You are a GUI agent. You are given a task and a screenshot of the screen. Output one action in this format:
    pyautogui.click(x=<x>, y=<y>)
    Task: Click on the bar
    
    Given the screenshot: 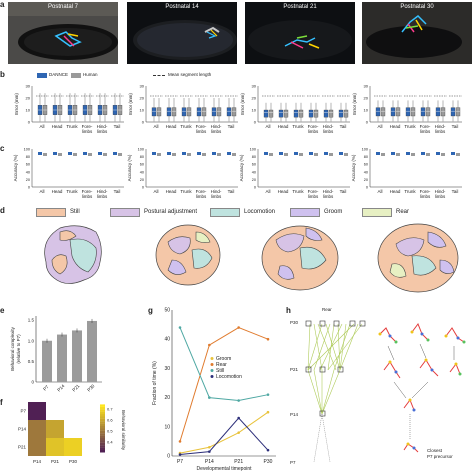 What is the action you would take?
    pyautogui.click(x=62, y=358)
    